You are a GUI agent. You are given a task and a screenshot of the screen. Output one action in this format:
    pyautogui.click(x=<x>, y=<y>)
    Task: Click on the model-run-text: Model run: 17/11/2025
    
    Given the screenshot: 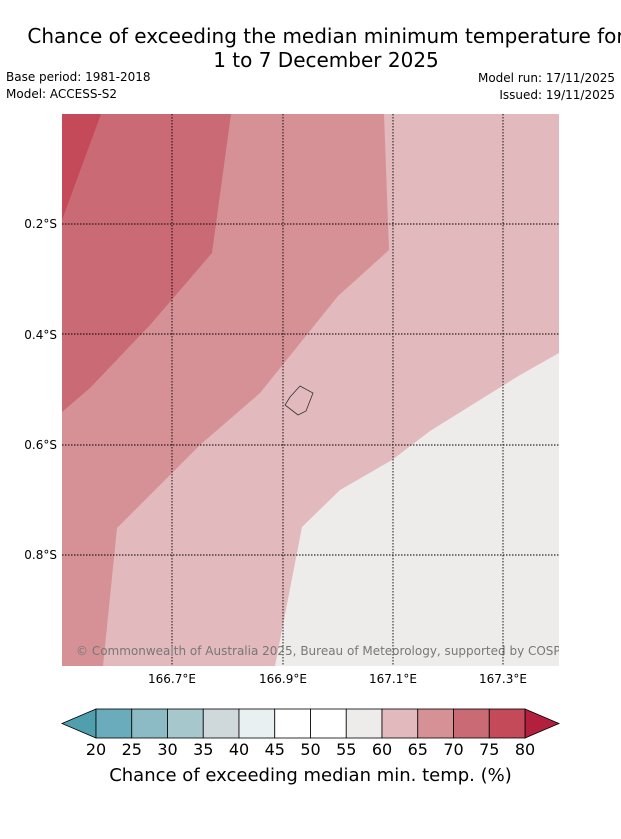 What is the action you would take?
    pyautogui.click(x=546, y=78)
    